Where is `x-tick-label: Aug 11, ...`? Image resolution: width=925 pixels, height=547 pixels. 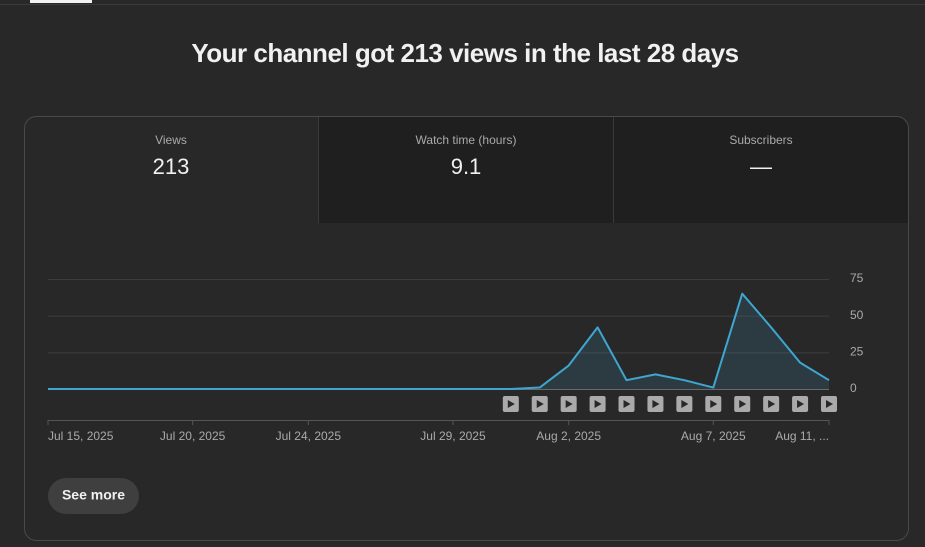
x-tick-label: Aug 11, ... is located at coordinates (802, 436).